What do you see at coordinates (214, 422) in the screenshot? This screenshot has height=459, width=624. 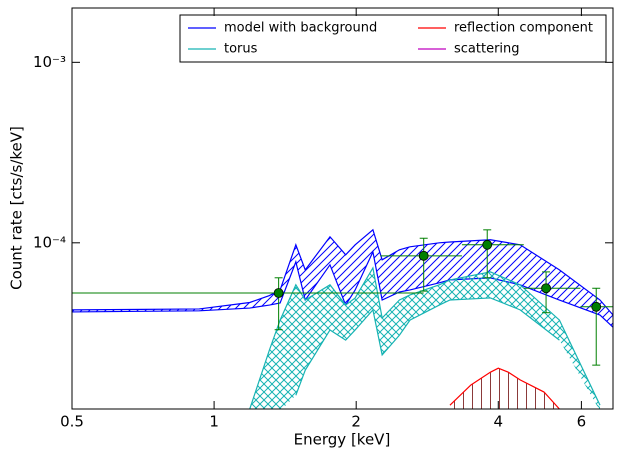 I see `x-tick-label: 1` at bounding box center [214, 422].